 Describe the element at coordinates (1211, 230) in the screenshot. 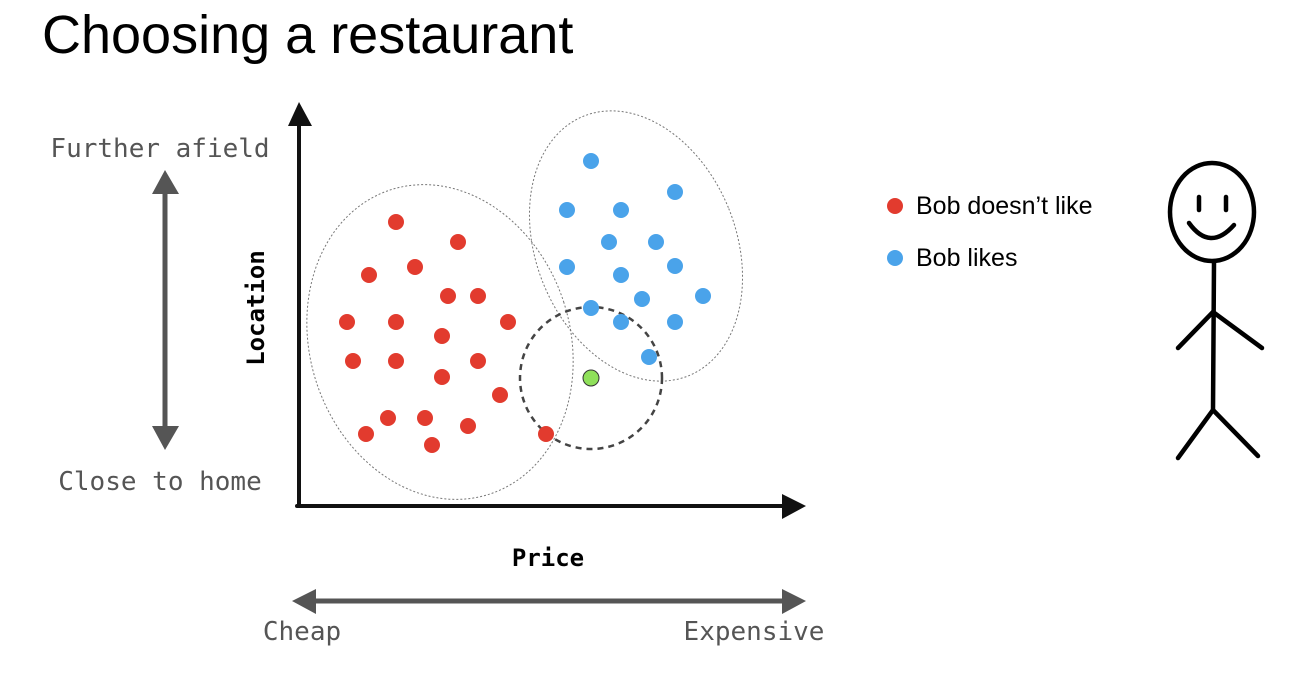

I see `stick-figure-smile` at that location.